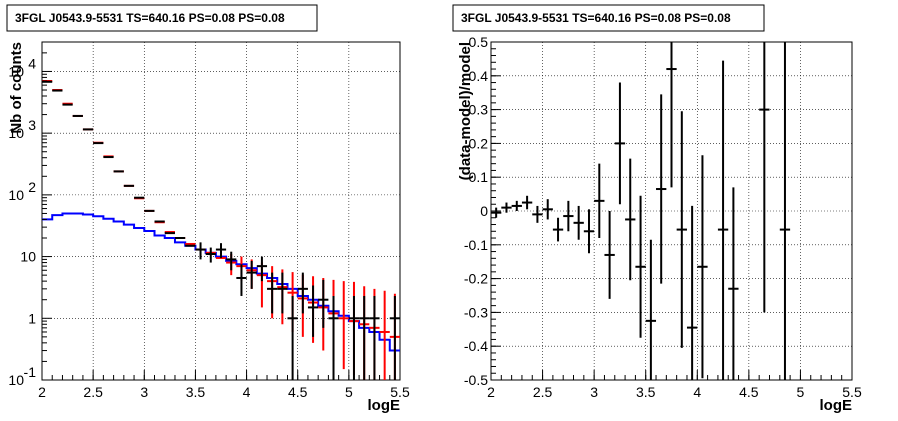  Describe the element at coordinates (298, 392) in the screenshot. I see `left-x-tick-label: 4.5` at that location.